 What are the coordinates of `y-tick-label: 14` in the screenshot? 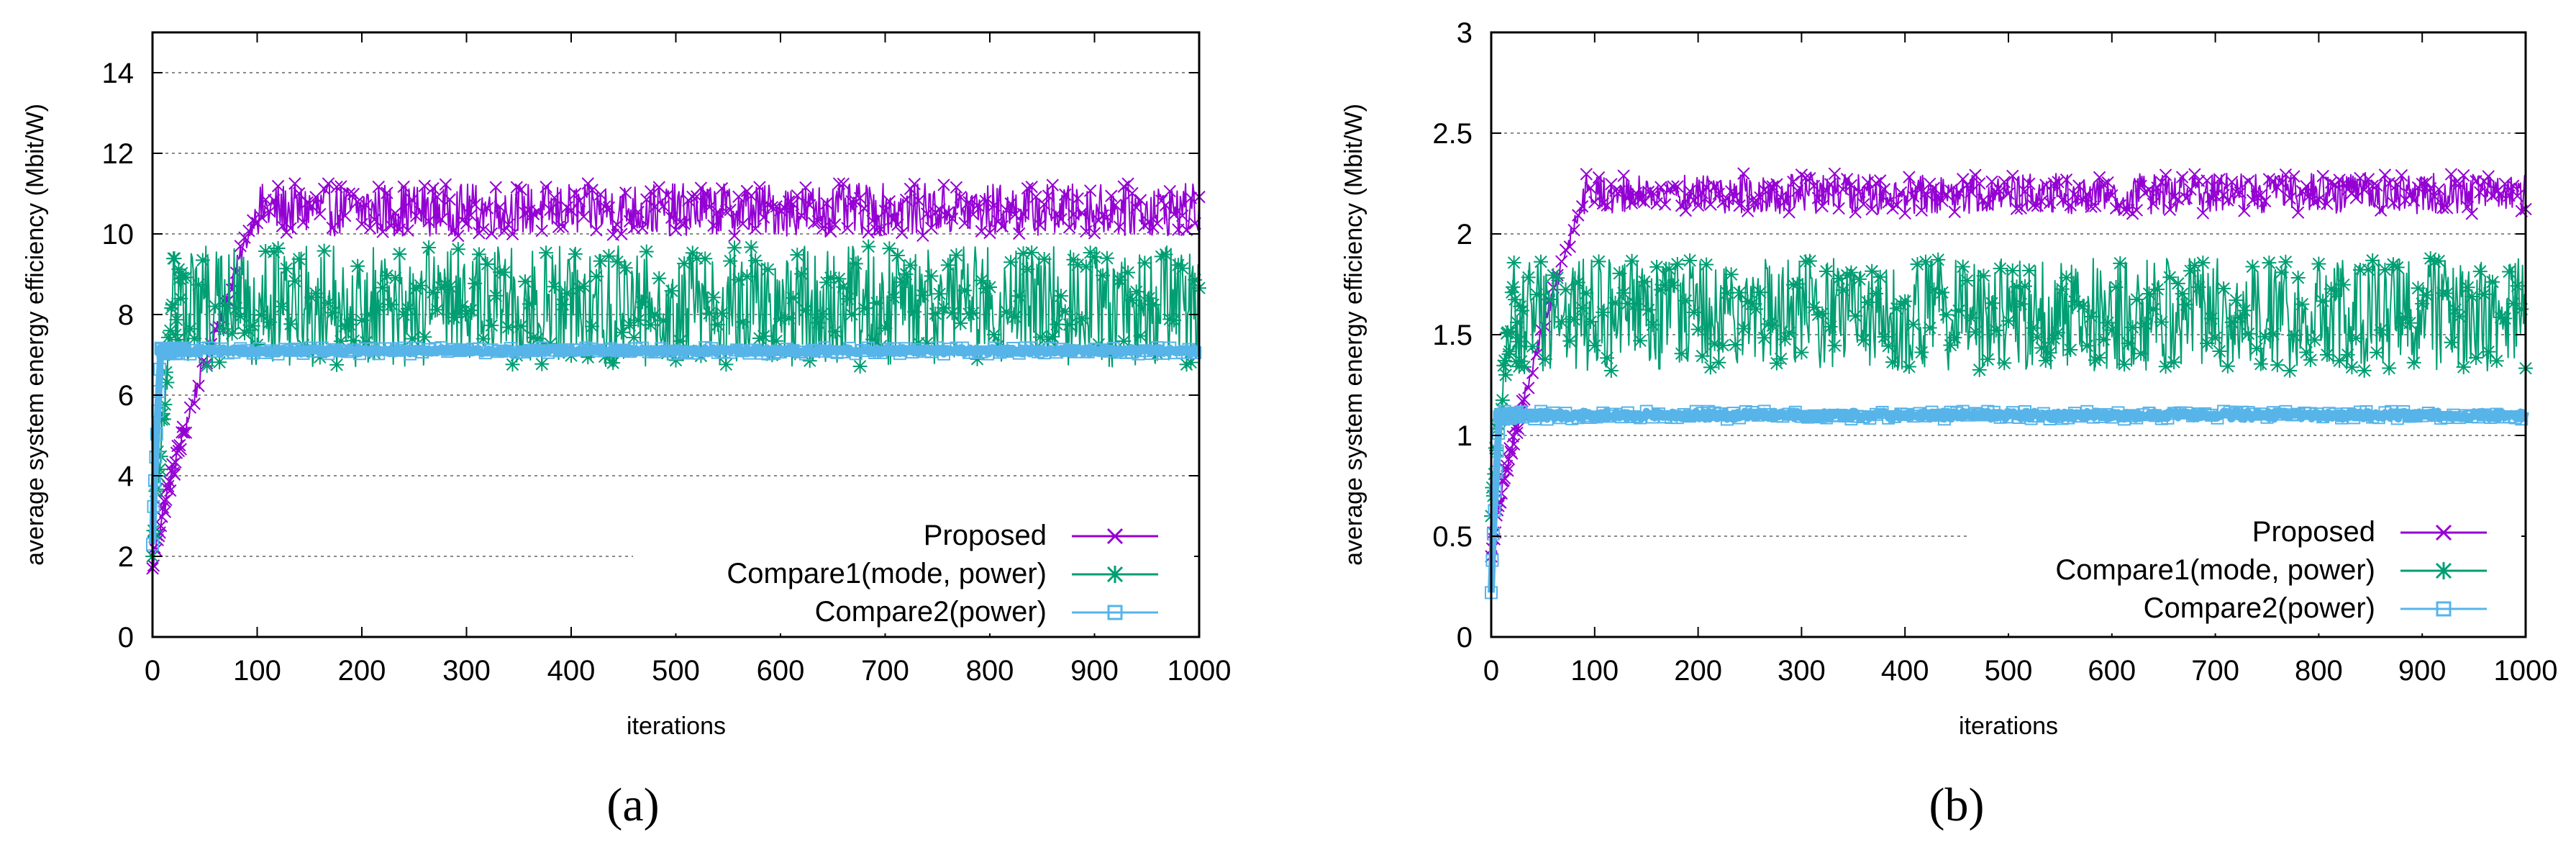 It's located at (119, 74).